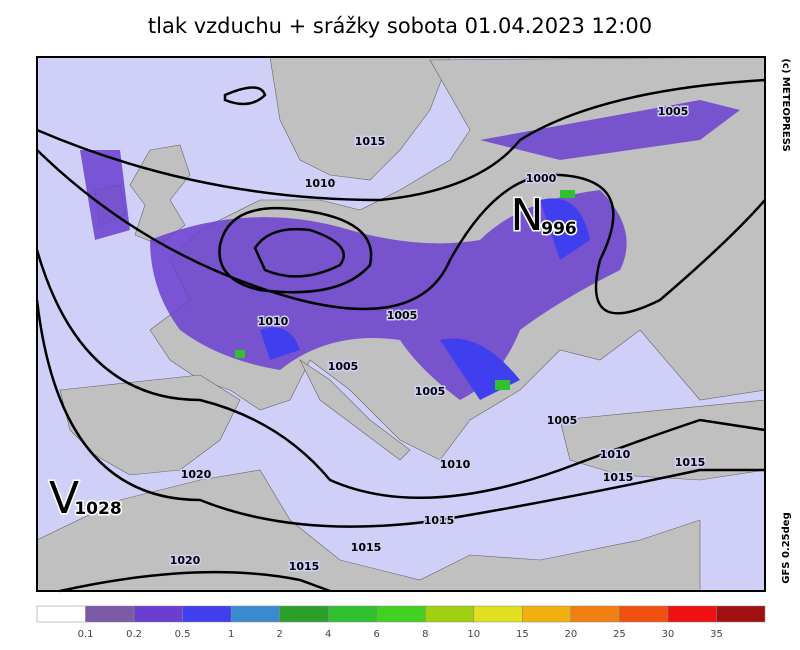 The image size is (800, 650). I want to click on isobar-label: 1000, so click(541, 178).